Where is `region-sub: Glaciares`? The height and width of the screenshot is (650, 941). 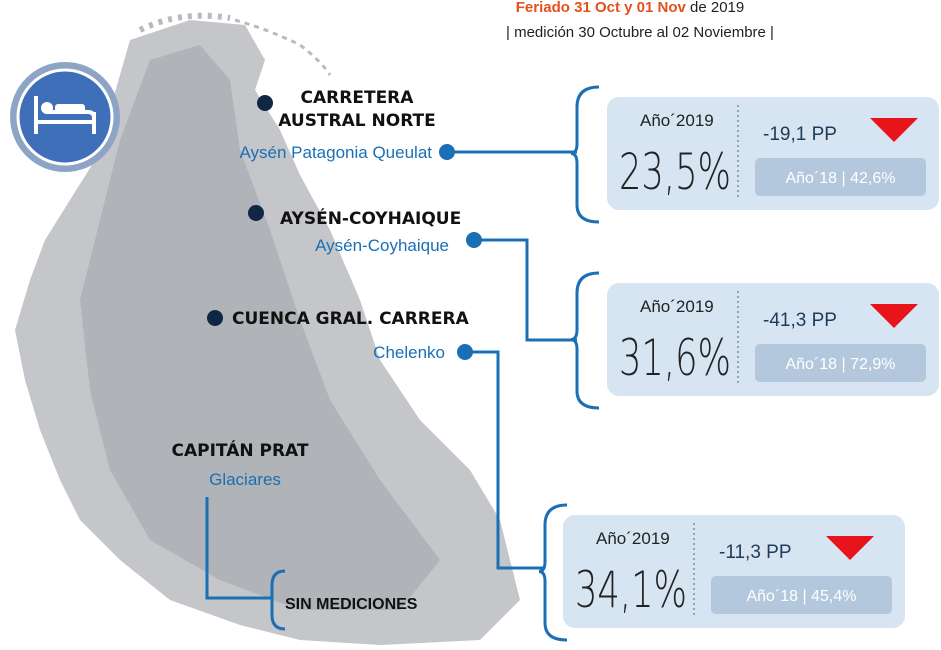
region-sub: Glaciares is located at coordinates (245, 479).